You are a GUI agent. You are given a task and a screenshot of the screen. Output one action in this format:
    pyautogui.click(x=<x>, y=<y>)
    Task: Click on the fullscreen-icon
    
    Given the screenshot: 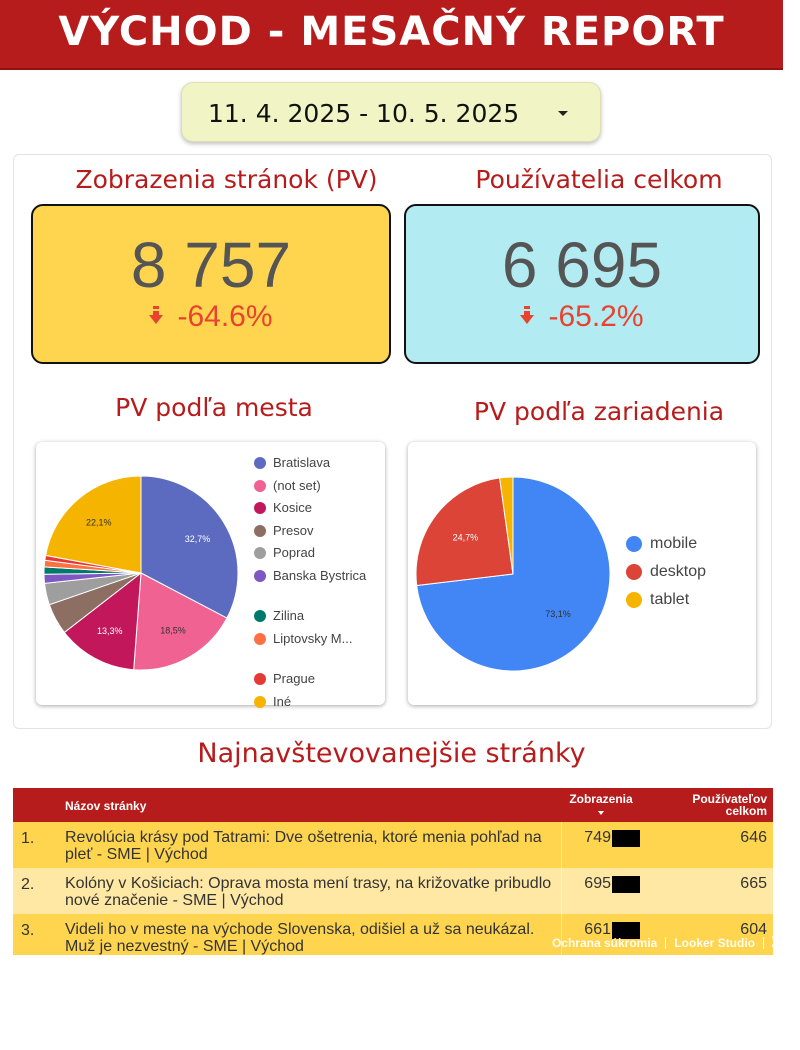 What is the action you would take?
    pyautogui.click(x=777, y=942)
    